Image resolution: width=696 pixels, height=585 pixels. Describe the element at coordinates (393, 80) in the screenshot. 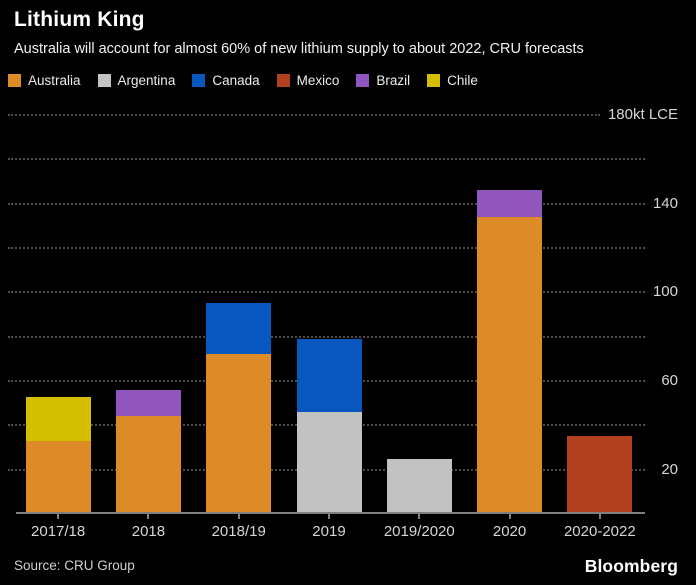

I see `legend-label: Brazil` at that location.